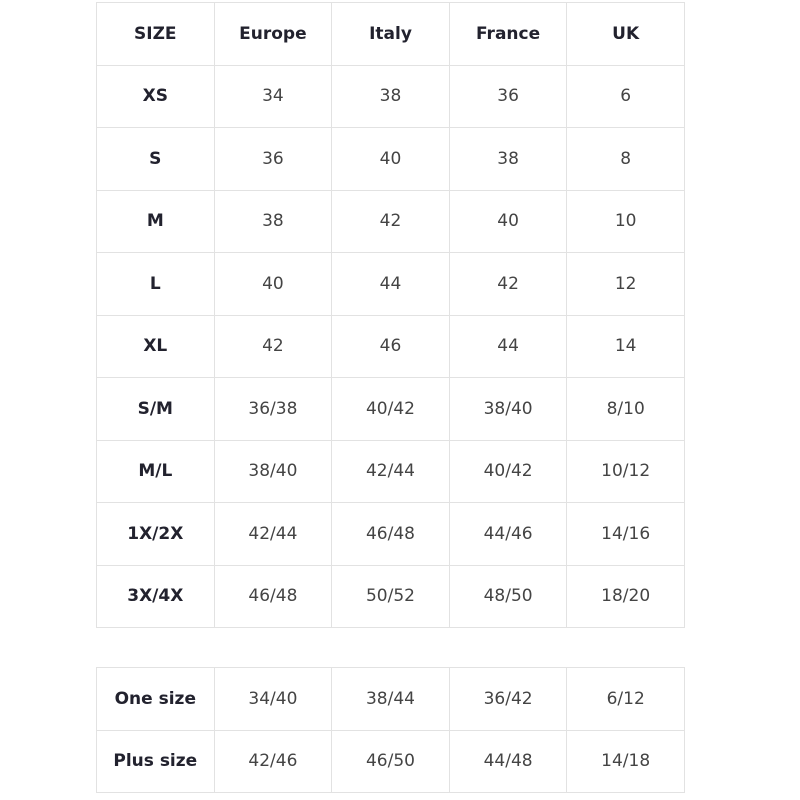 This screenshot has width=800, height=800. What do you see at coordinates (273, 699) in the screenshot?
I see `size-value-cell: 34/40` at bounding box center [273, 699].